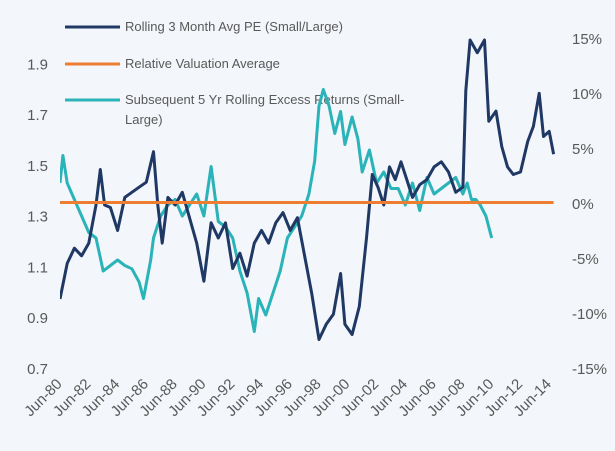 The width and height of the screenshot is (615, 451). What do you see at coordinates (589, 314) in the screenshot?
I see `y2-tick-label: -10%` at bounding box center [589, 314].